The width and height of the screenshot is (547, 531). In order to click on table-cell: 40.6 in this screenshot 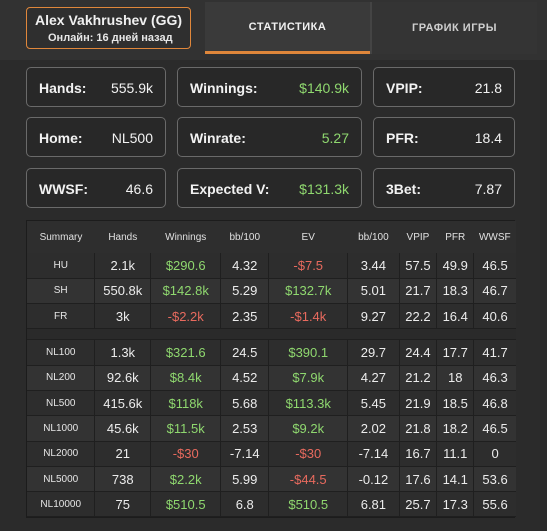, I will do `click(494, 316)`.